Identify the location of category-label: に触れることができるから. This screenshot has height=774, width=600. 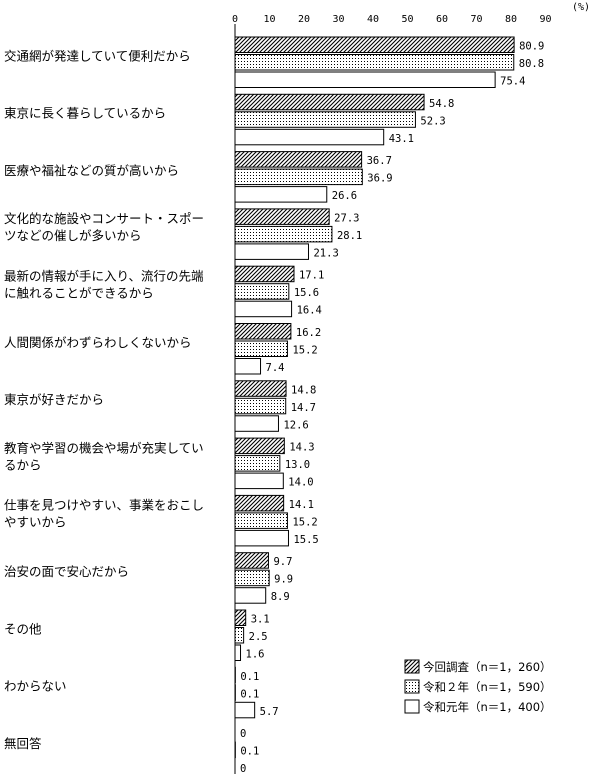
(79, 292).